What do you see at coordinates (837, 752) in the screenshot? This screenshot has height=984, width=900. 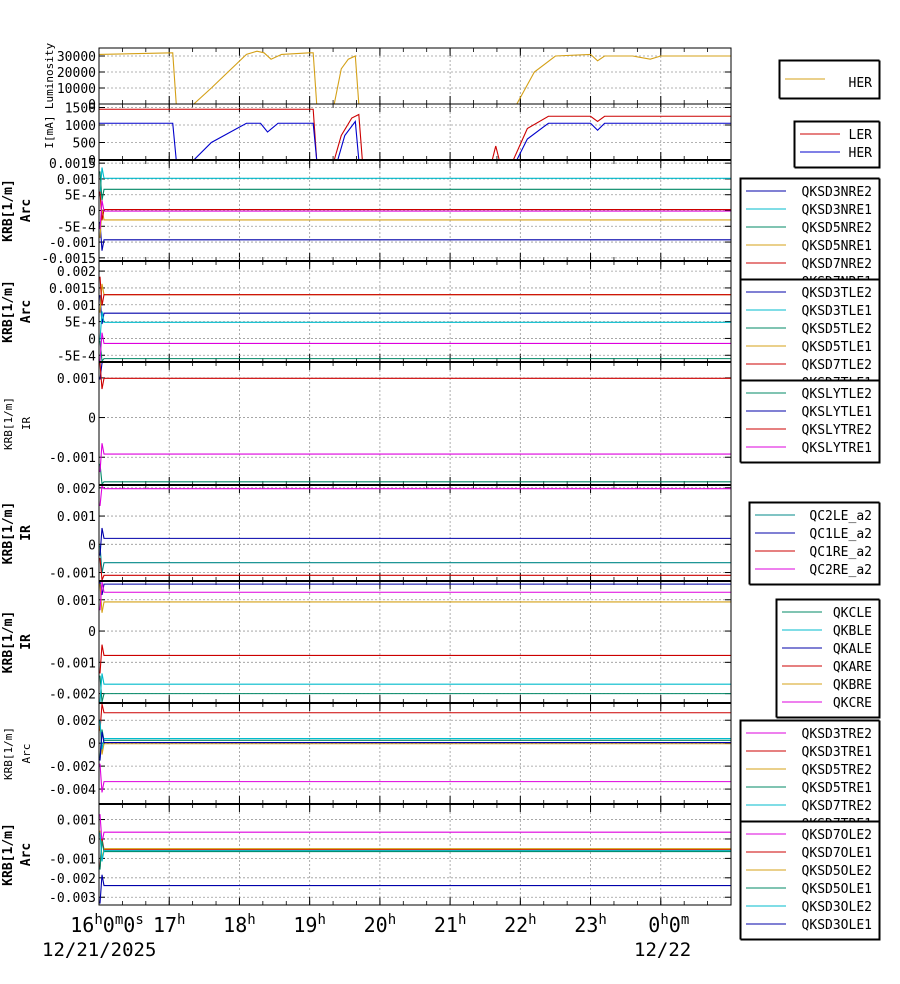 I see `legend-label: QKSD3TRE1` at bounding box center [837, 752].